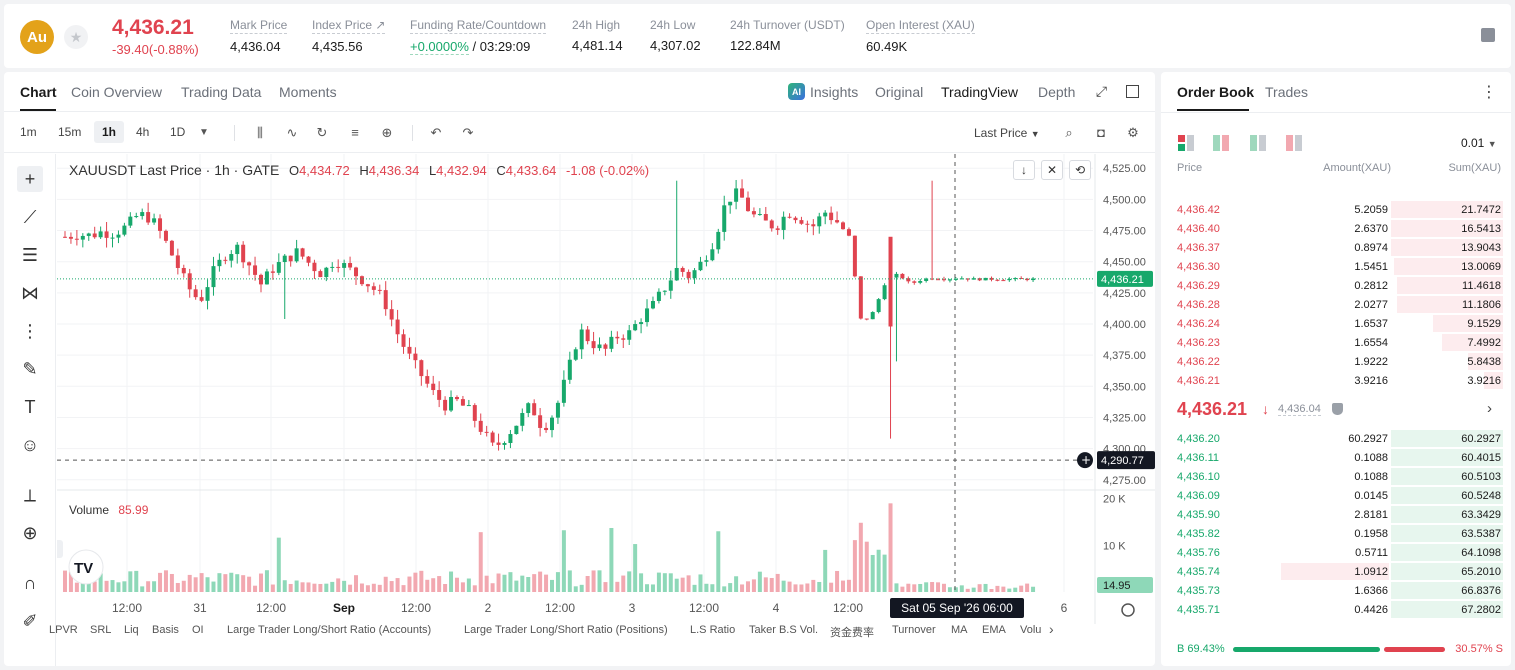 This screenshot has height=670, width=1515. What do you see at coordinates (852, 633) in the screenshot?
I see `indicator-tab: 资金费率` at bounding box center [852, 633].